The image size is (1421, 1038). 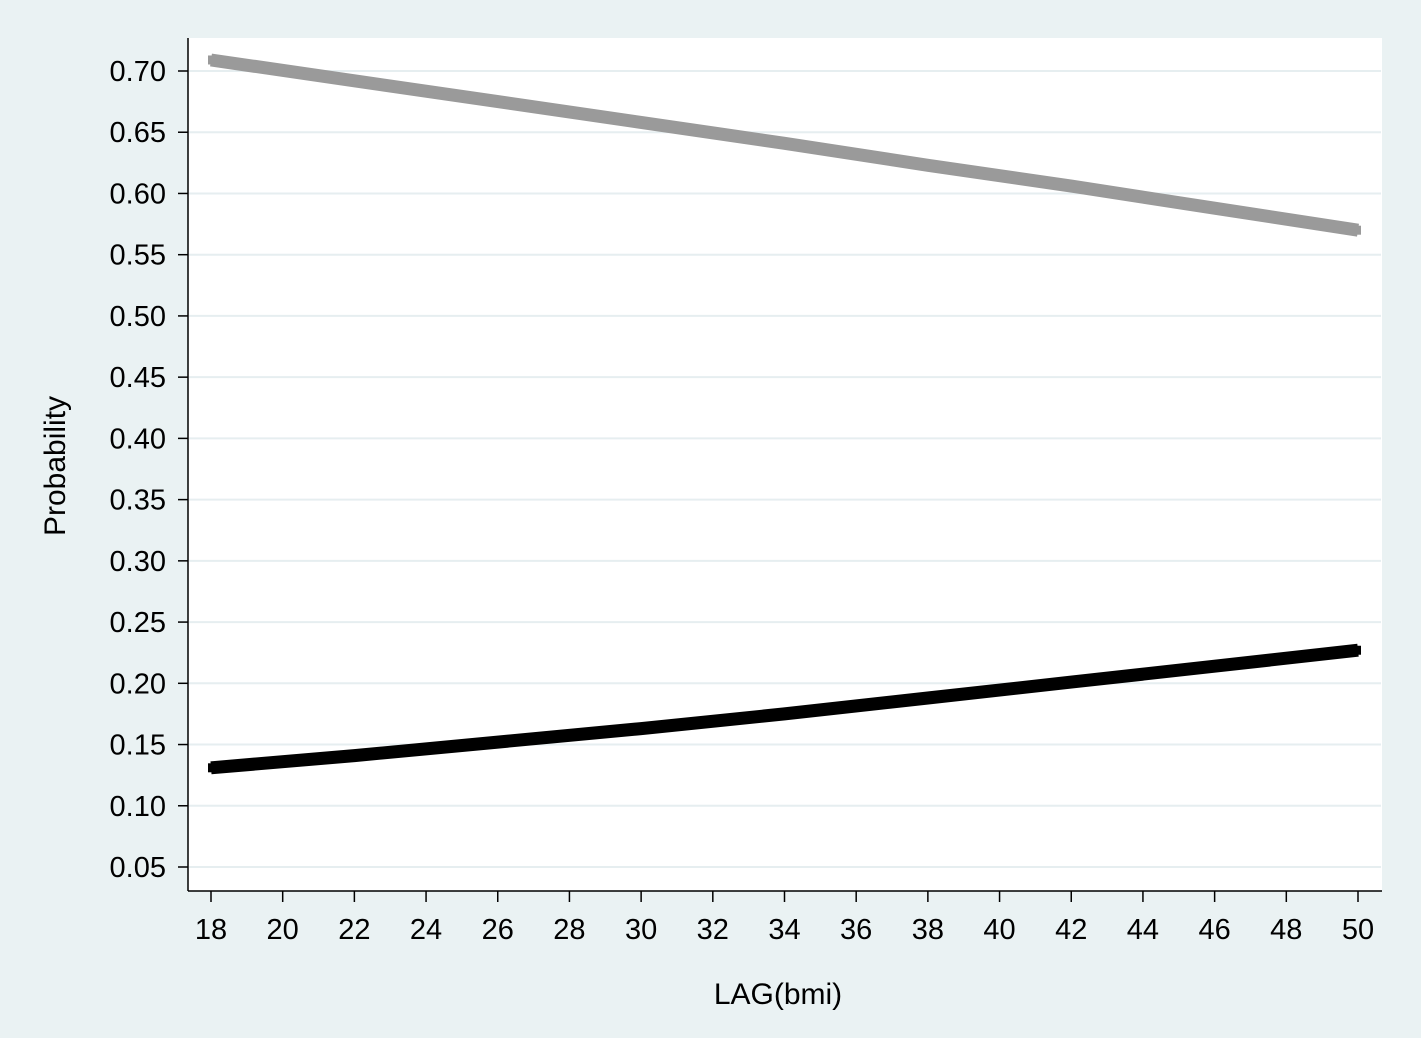 What do you see at coordinates (138, 378) in the screenshot?
I see `y-tick-label: 0.45` at bounding box center [138, 378].